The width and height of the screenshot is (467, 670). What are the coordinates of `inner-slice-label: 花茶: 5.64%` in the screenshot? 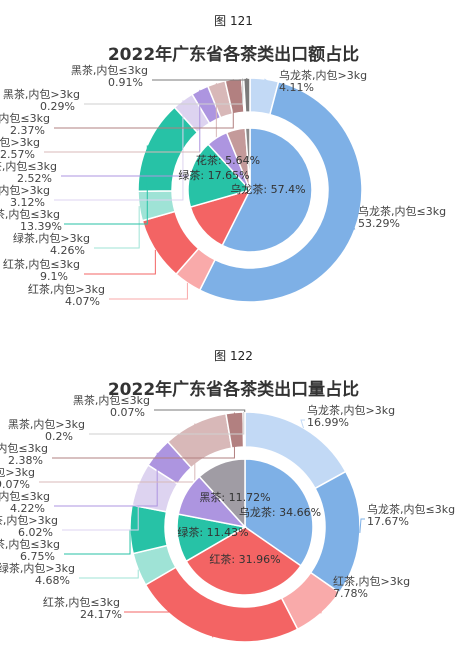 It's located at (228, 160).